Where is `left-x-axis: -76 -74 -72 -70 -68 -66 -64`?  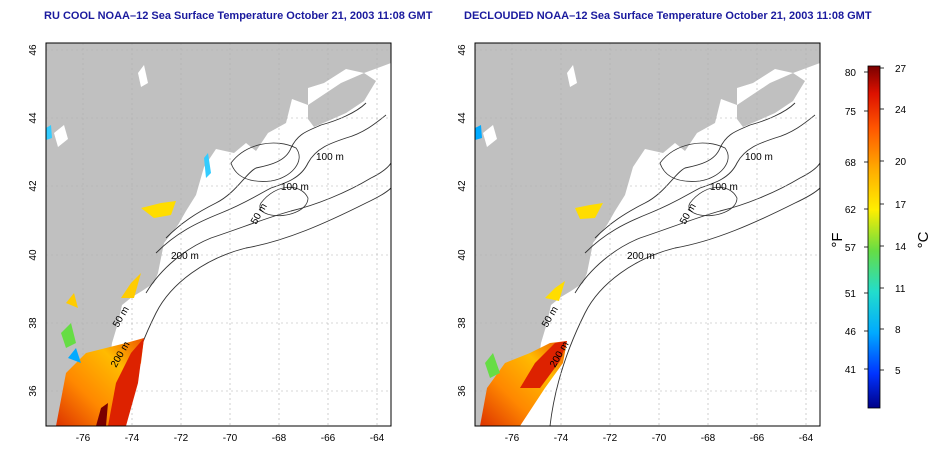
left-x-axis: -76 -74 -72 -70 -68 -66 -64 is located at coordinates (230, 438).